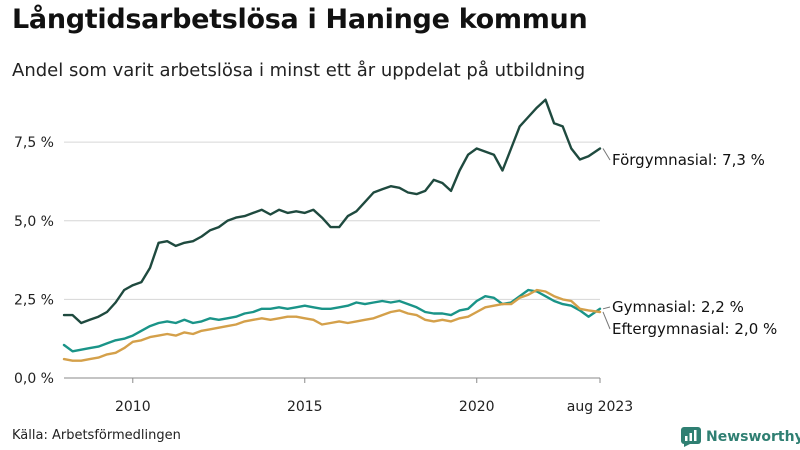  I want to click on y-tick-label: 0,0 %, so click(34, 379).